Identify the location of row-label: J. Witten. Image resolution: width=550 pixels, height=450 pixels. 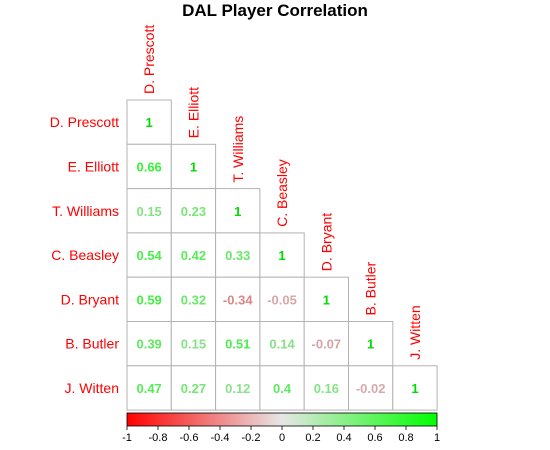
(92, 388).